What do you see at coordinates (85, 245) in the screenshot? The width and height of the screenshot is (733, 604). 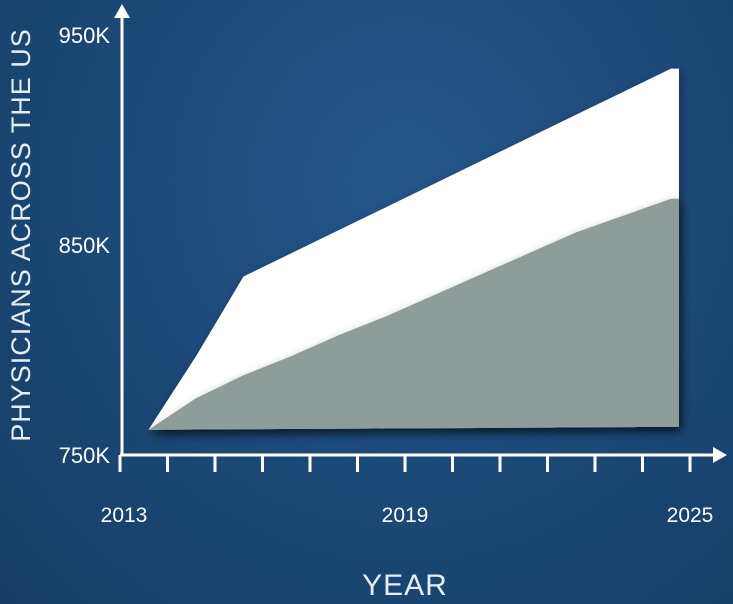 I see `y-tick-label-850K: 850K` at bounding box center [85, 245].